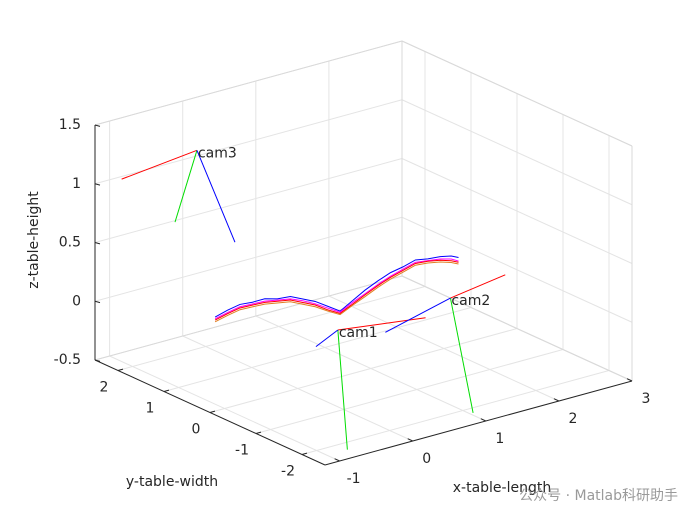 The width and height of the screenshot is (700, 525). Describe the element at coordinates (470, 301) in the screenshot. I see `camera-label: cam2` at that location.